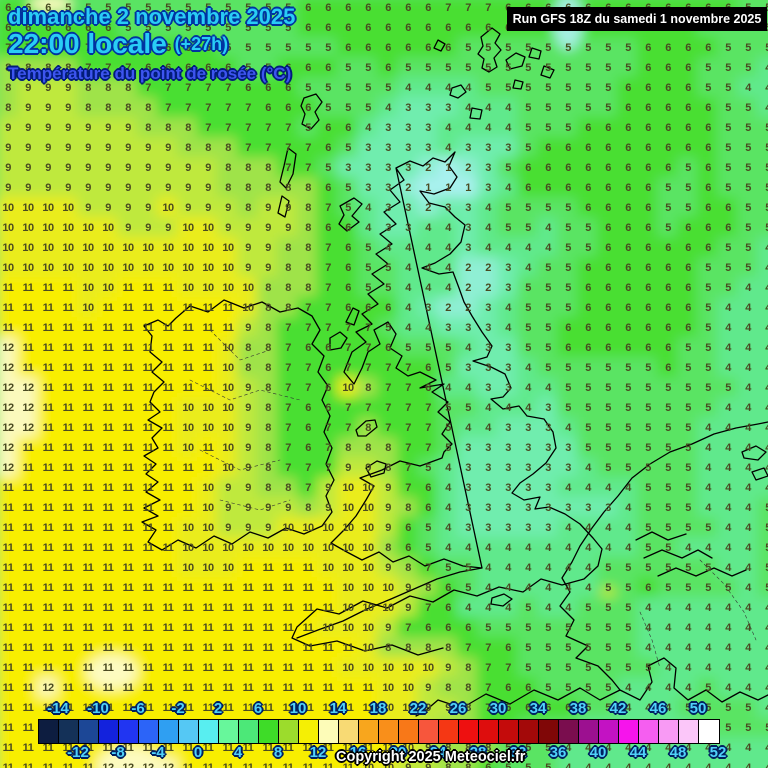 The image size is (768, 768). I want to click on grid-value: 3, so click(408, 108).